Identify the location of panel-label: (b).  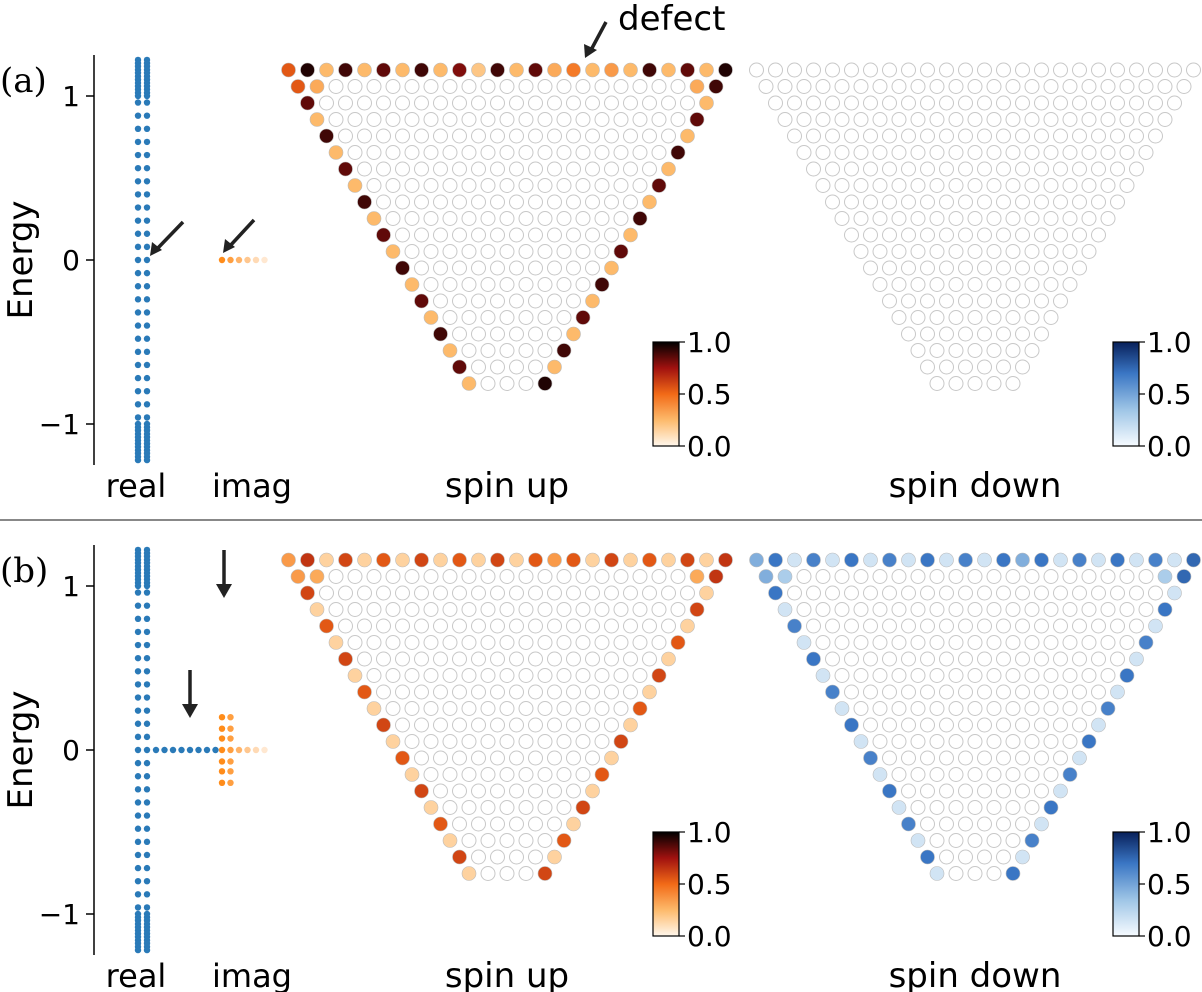
(24, 571).